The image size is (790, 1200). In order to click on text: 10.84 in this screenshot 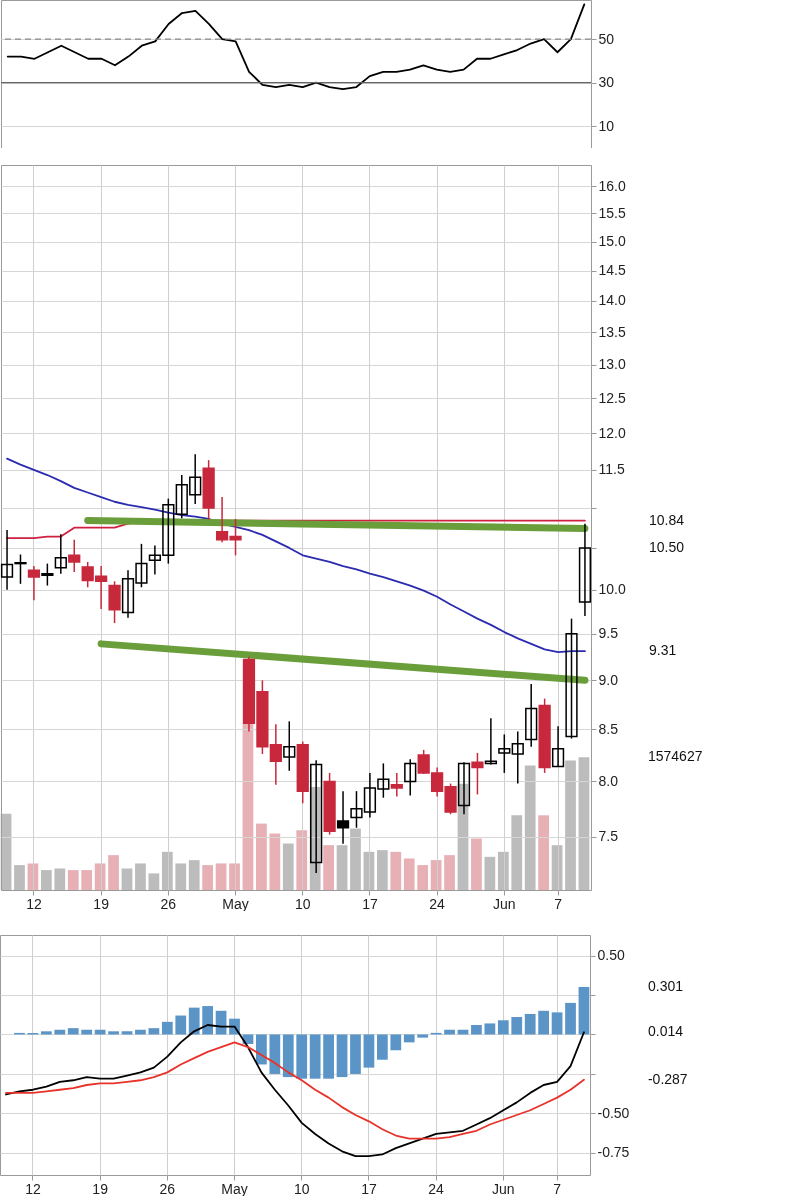, I will do `click(666, 519)`.